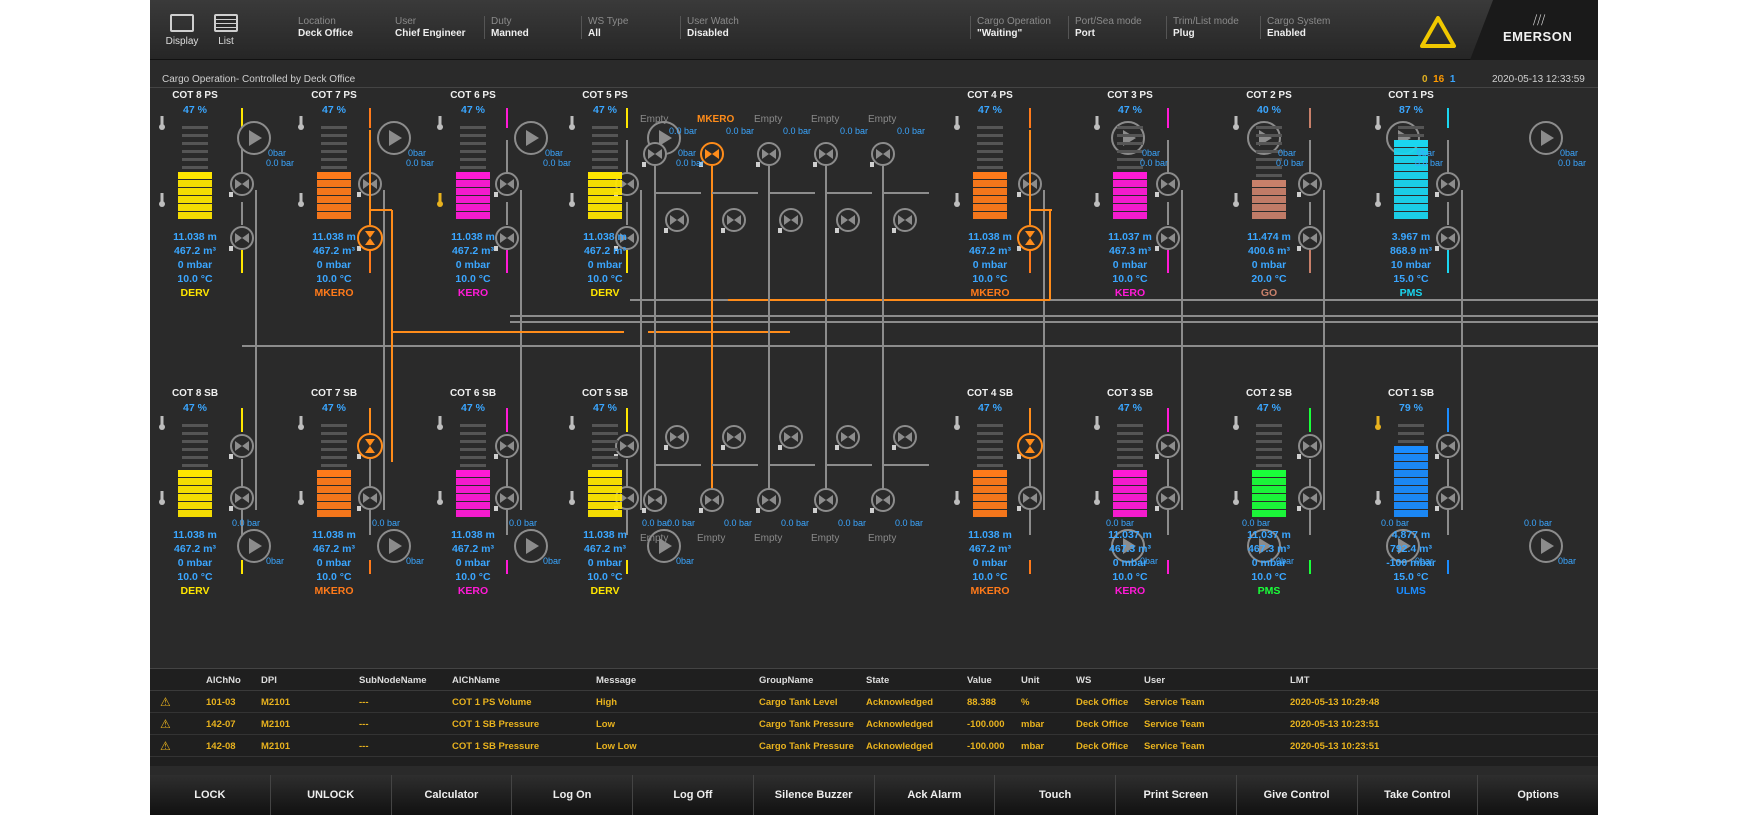 Image resolution: width=1746 pixels, height=815 pixels. What do you see at coordinates (1176, 795) in the screenshot?
I see `print-screen-button: Print Screen` at bounding box center [1176, 795].